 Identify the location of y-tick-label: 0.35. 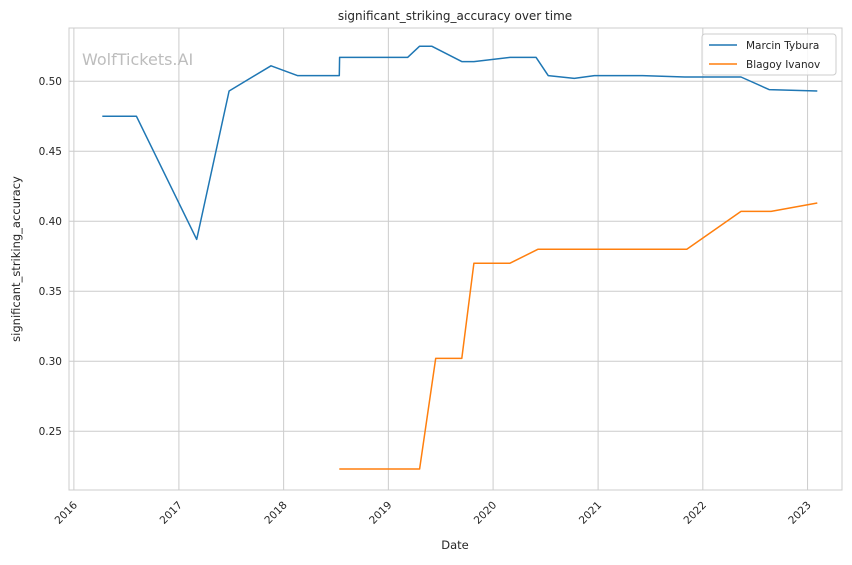
(50, 292).